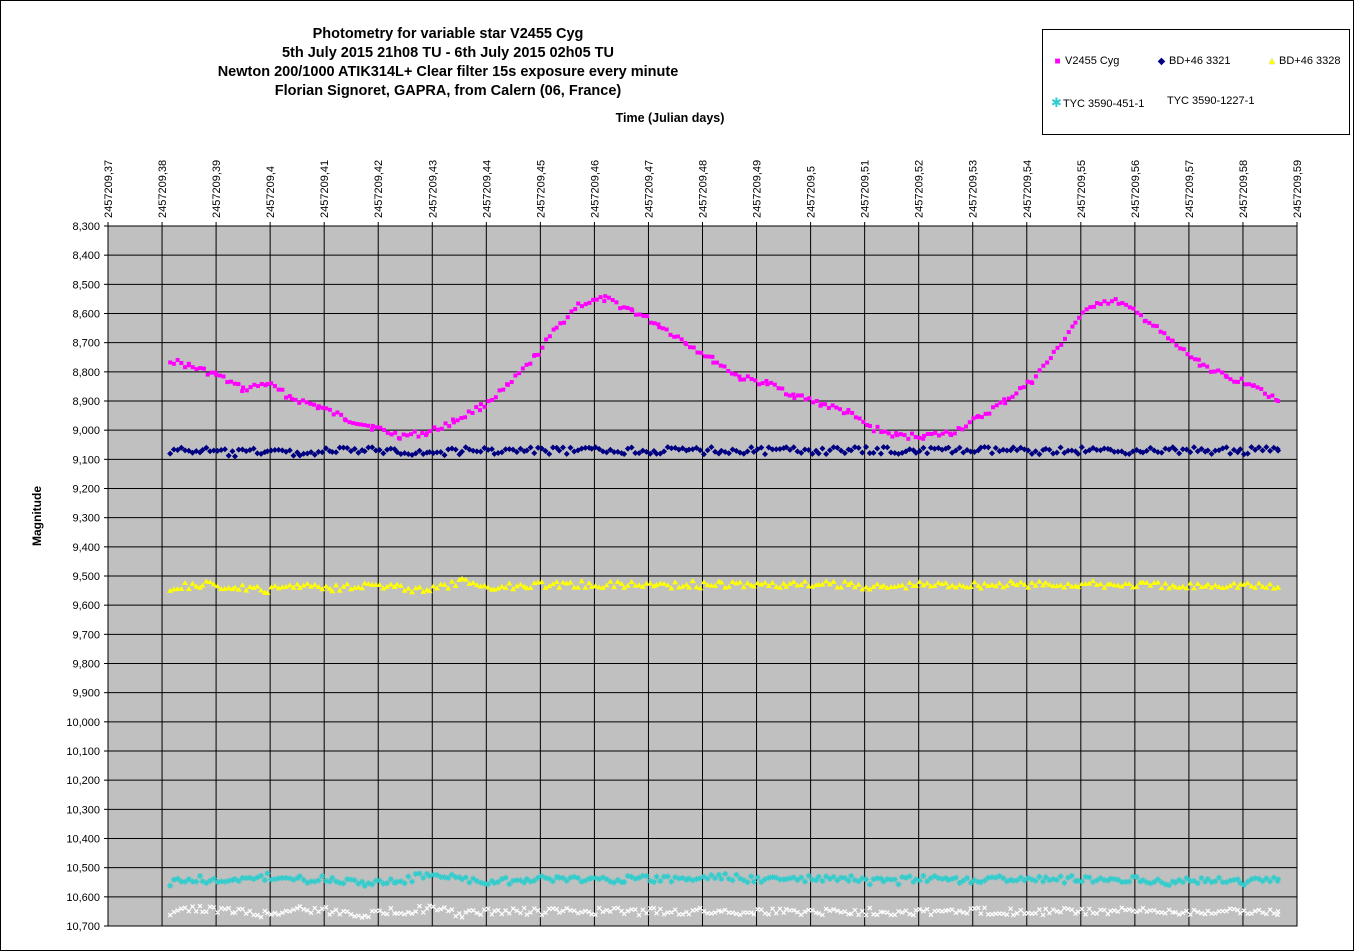 The width and height of the screenshot is (1354, 951). What do you see at coordinates (1056, 102) in the screenshot?
I see `asterisk-marker-icon: ✱` at bounding box center [1056, 102].